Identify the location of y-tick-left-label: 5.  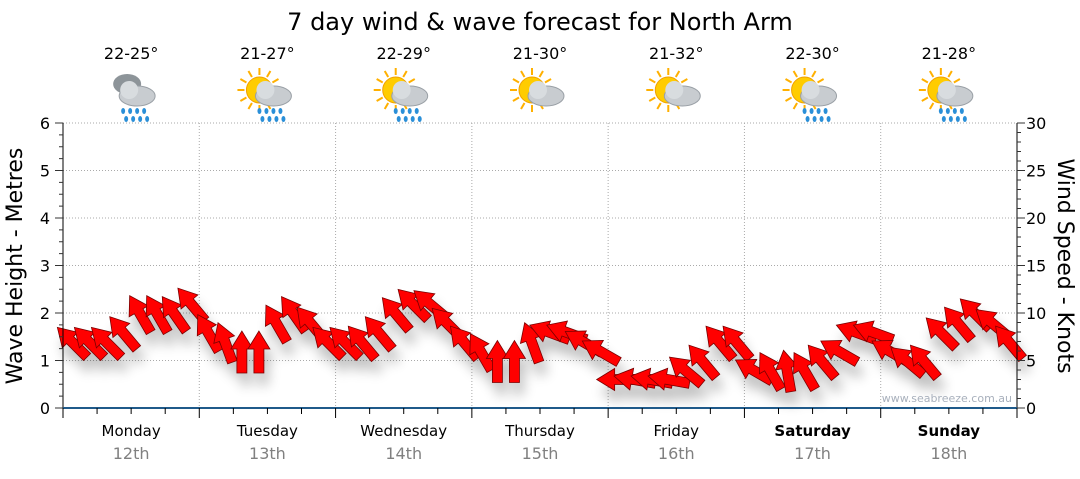
(45, 171).